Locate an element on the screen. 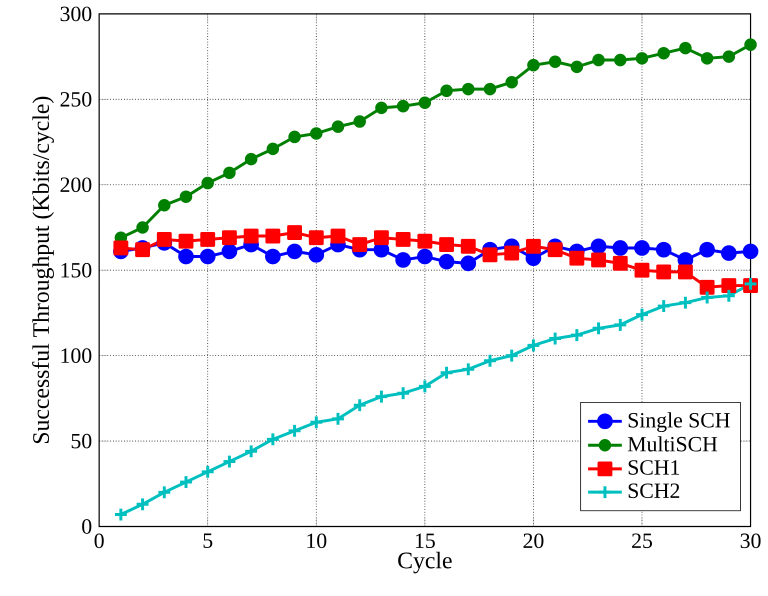 This screenshot has height=596, width=768. y-tick-label: 300 is located at coordinates (76, 14).